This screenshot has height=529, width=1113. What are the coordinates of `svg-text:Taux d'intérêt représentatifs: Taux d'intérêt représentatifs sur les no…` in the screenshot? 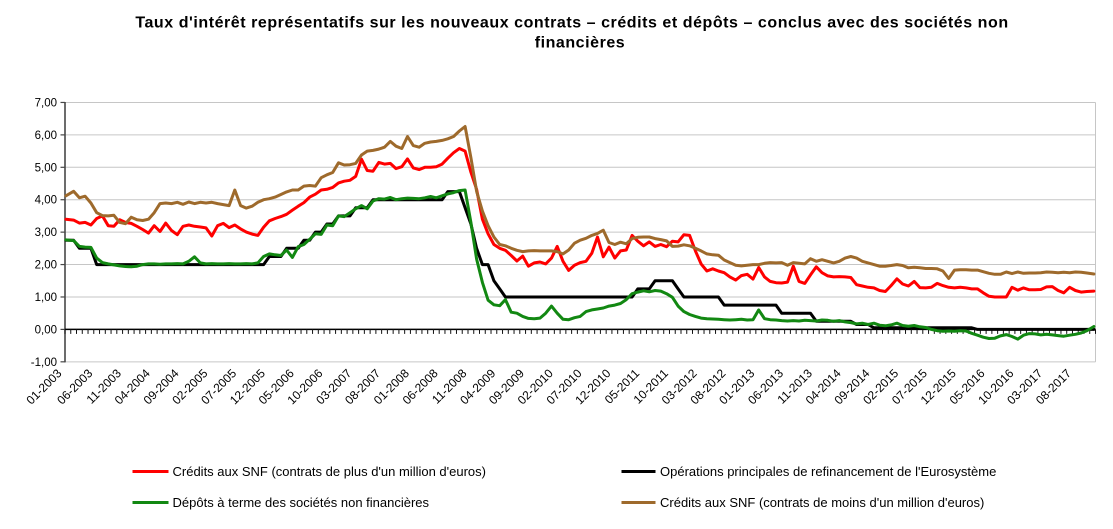 It's located at (571, 22).